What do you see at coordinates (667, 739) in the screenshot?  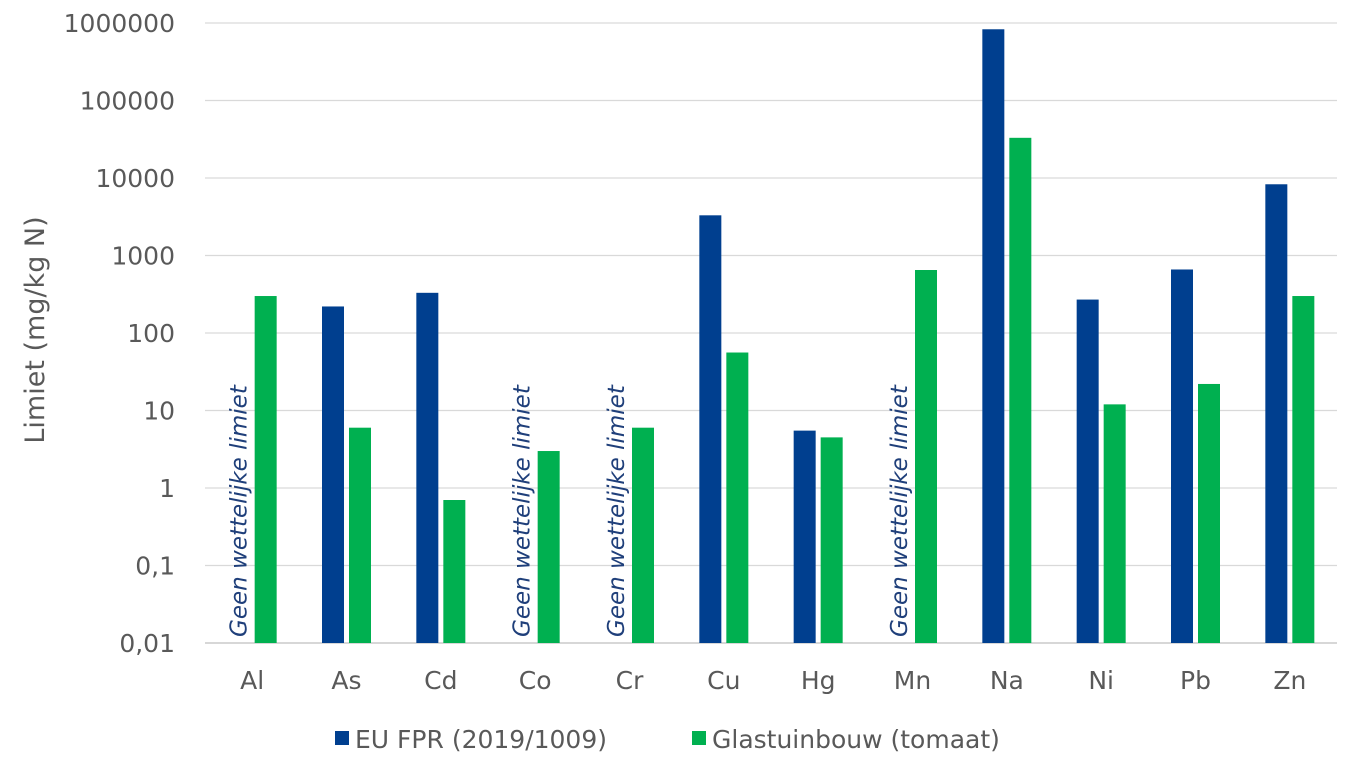 I see `legend: EU FPR (2019/1009) Glastuinbouw (tomaat)` at bounding box center [667, 739].